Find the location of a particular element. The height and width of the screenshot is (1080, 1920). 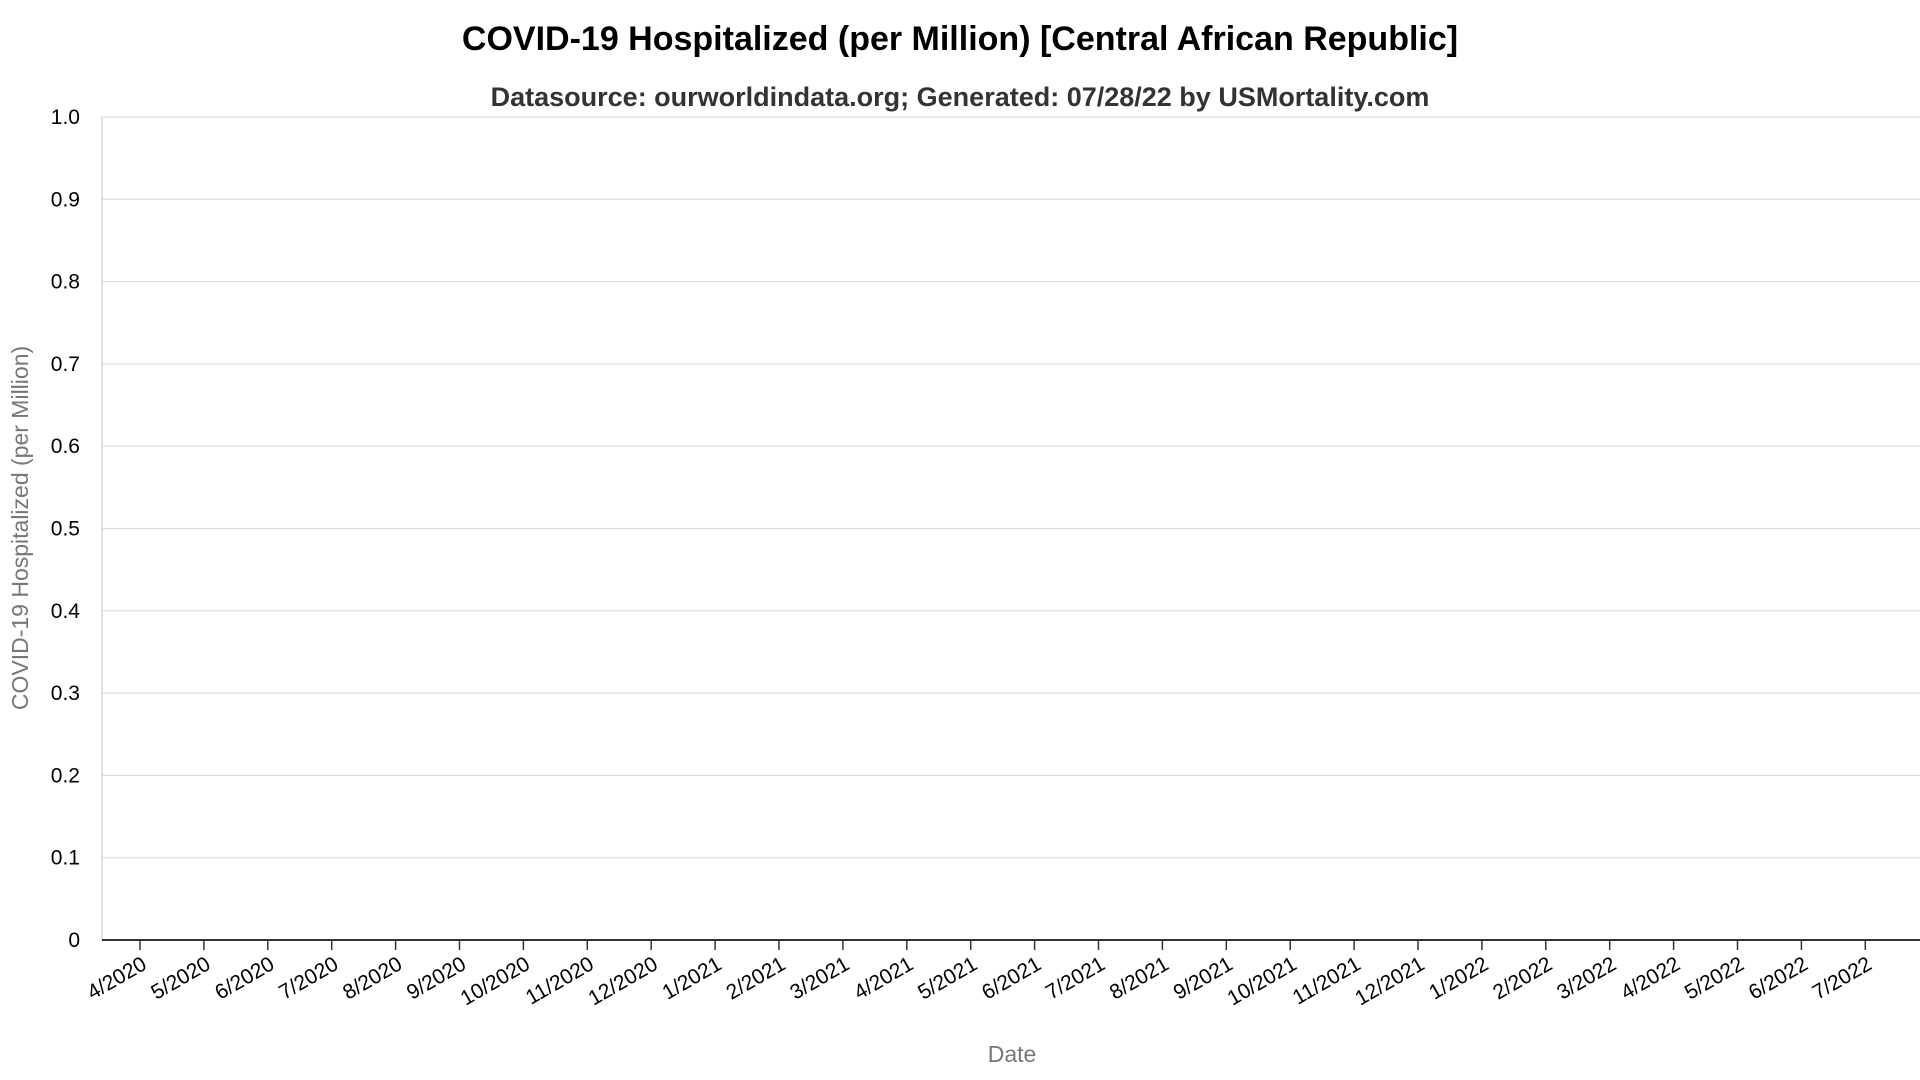

x-tick-label: 4/2020 is located at coordinates (116, 978).